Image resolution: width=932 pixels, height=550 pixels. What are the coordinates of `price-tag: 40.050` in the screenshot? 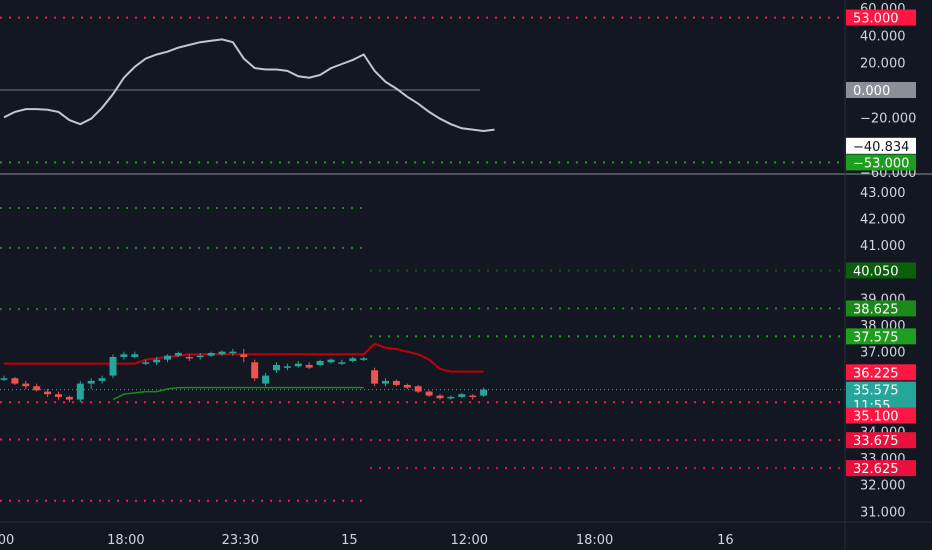 It's located at (881, 270).